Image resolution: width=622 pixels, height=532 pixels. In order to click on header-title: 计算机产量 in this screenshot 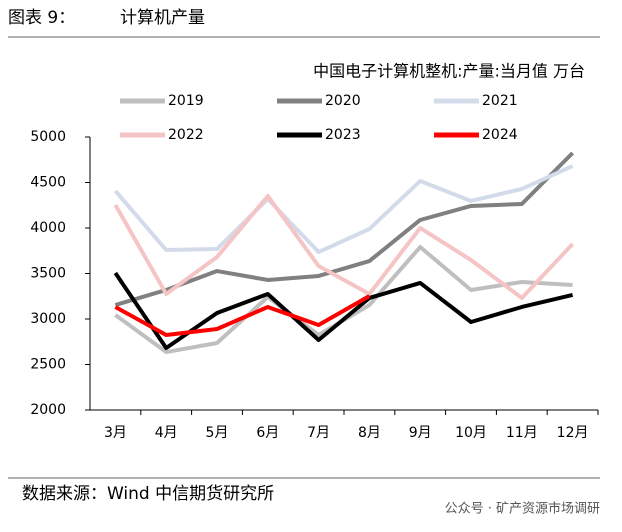, I will do `click(162, 18)`.